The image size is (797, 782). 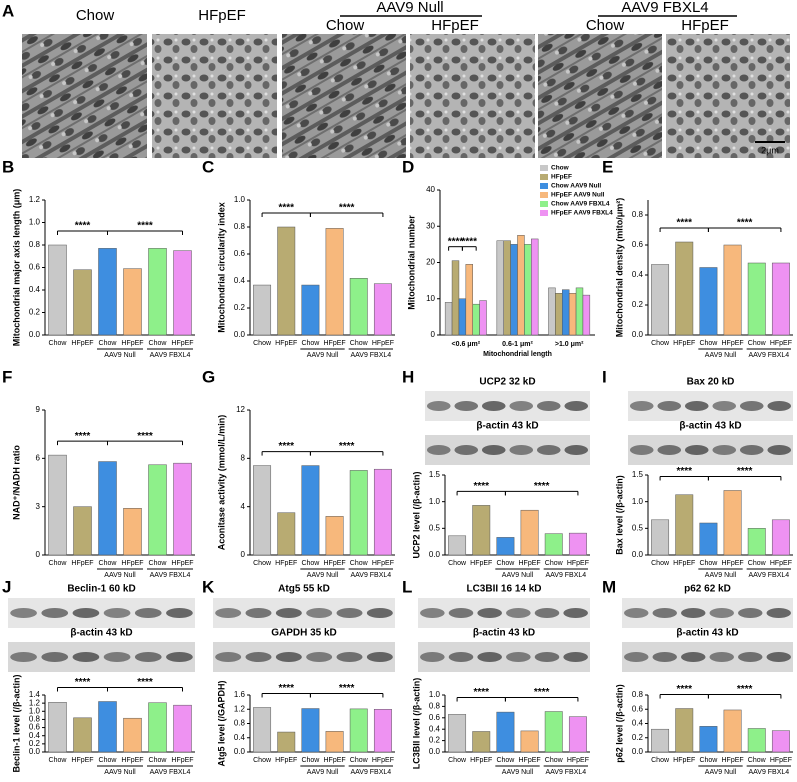 What do you see at coordinates (576, 186) in the screenshot?
I see `legend-label: Chow AAV9 Null` at bounding box center [576, 186].